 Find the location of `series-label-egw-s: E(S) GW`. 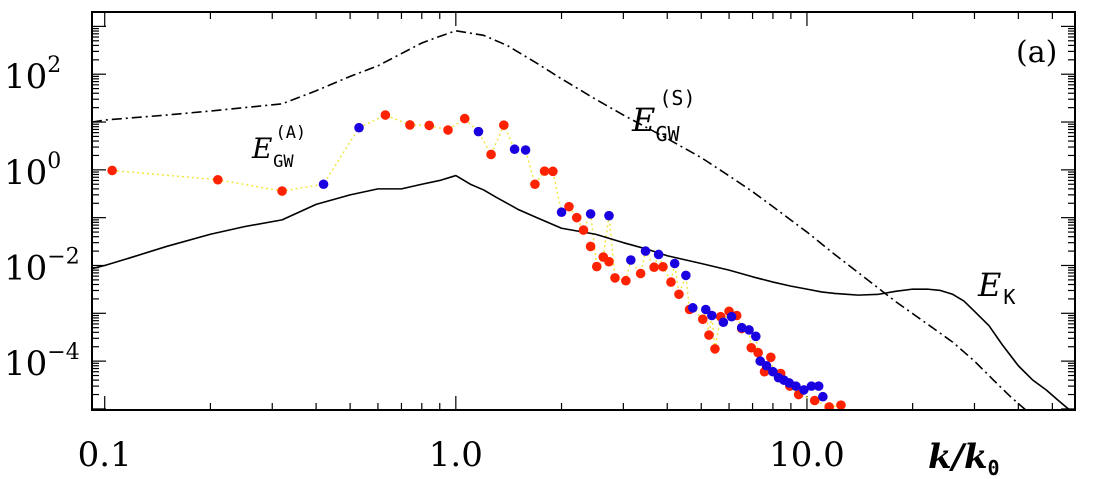

series-label-egw-s: E(S) GW is located at coordinates (663, 116).